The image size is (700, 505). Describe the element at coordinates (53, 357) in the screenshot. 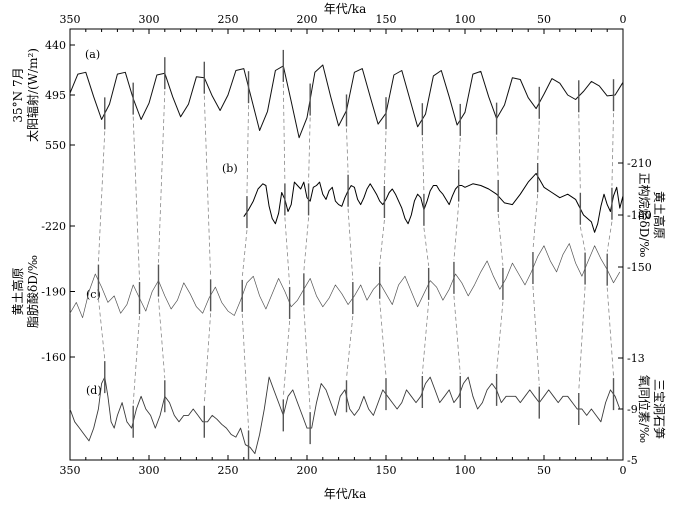

I see `y-tick-label: -160` at that location.